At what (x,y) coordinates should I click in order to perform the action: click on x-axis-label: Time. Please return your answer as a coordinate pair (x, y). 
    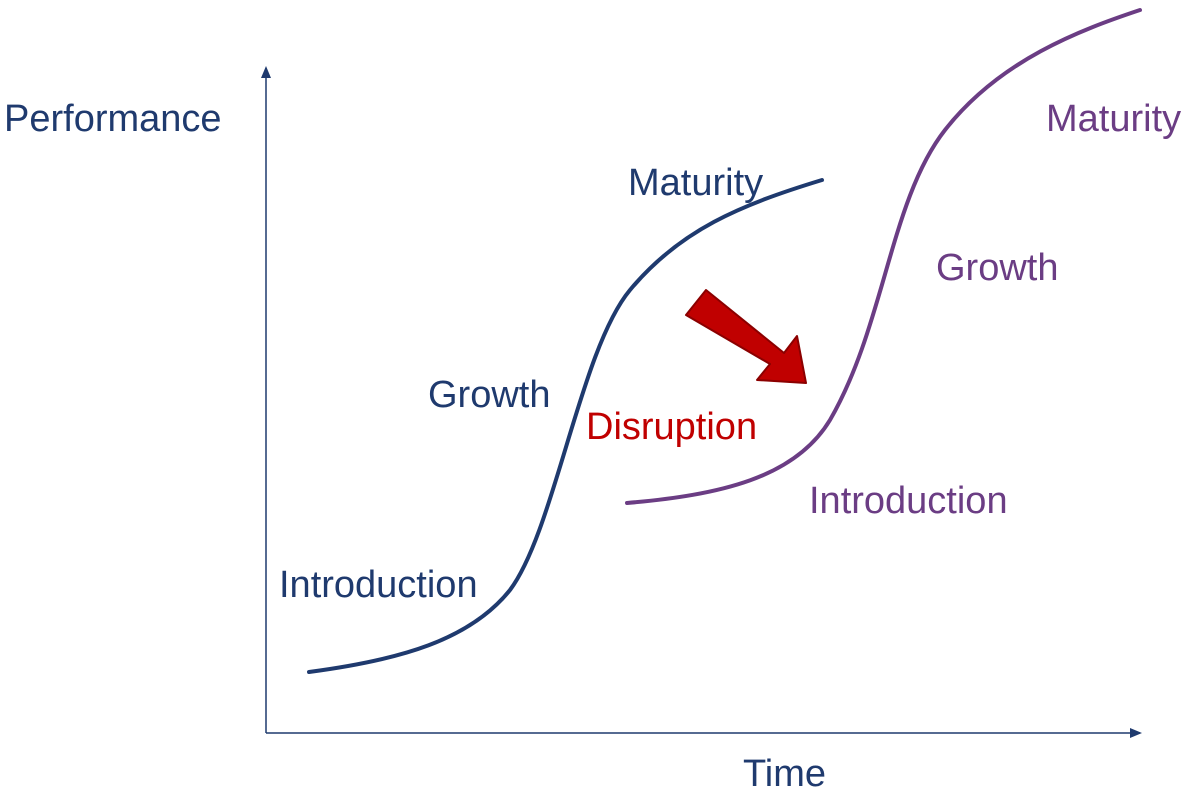
    Looking at the image, I should click on (784, 774).